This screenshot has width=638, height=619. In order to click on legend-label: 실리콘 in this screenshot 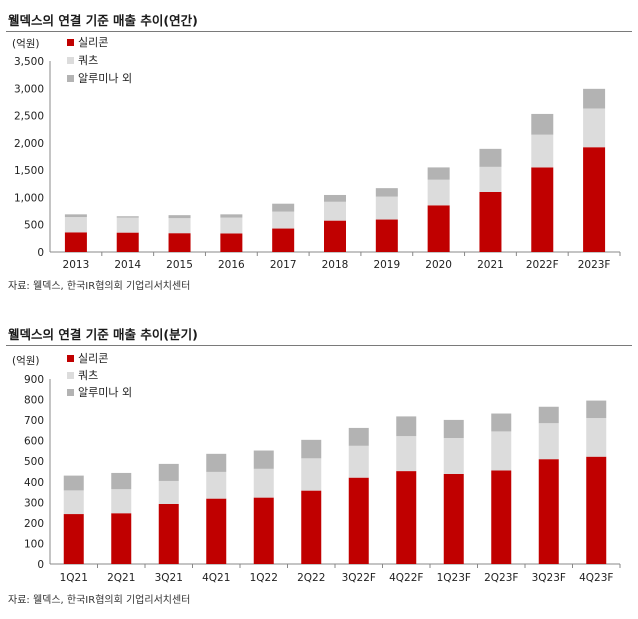, I will do `click(93, 358)`.